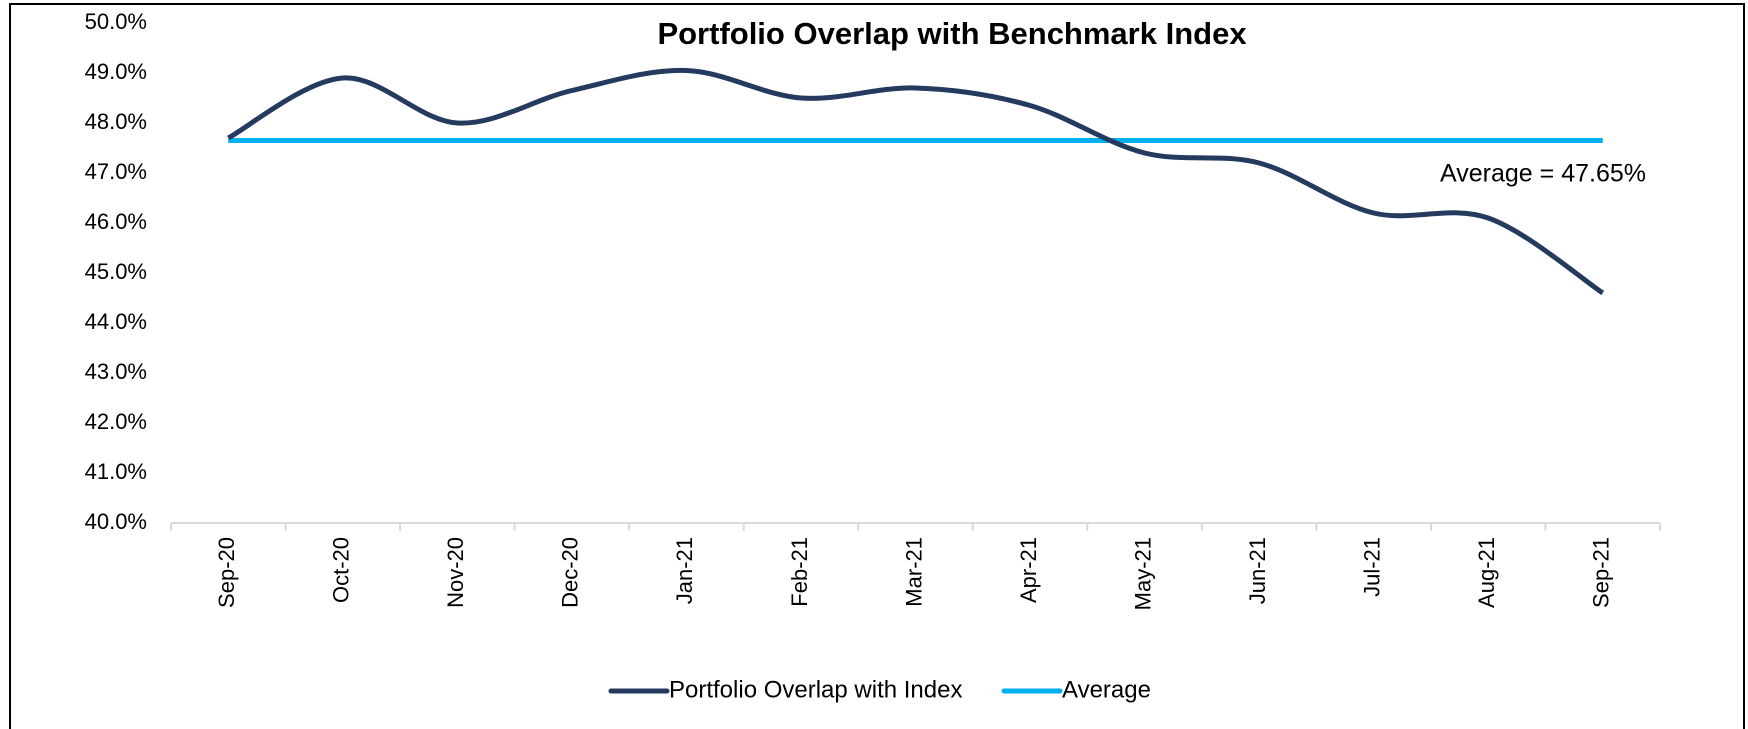 The width and height of the screenshot is (1748, 729). What do you see at coordinates (799, 572) in the screenshot?
I see `x-tick-label: Feb-21` at bounding box center [799, 572].